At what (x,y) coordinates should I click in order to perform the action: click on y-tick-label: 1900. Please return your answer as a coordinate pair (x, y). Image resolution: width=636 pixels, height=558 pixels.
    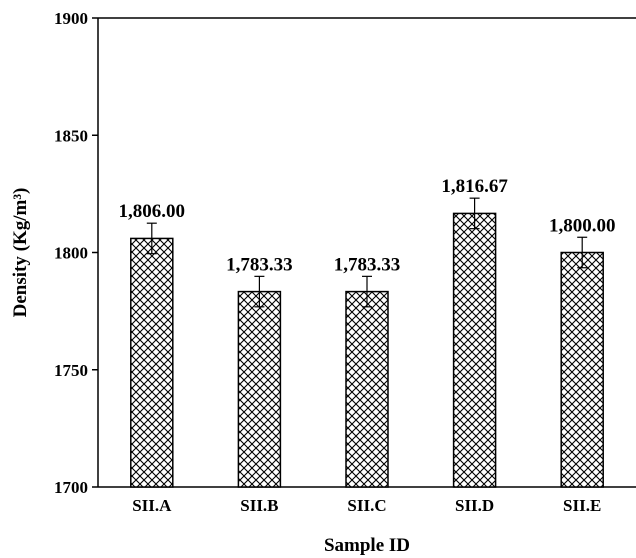
    Looking at the image, I should click on (71, 18).